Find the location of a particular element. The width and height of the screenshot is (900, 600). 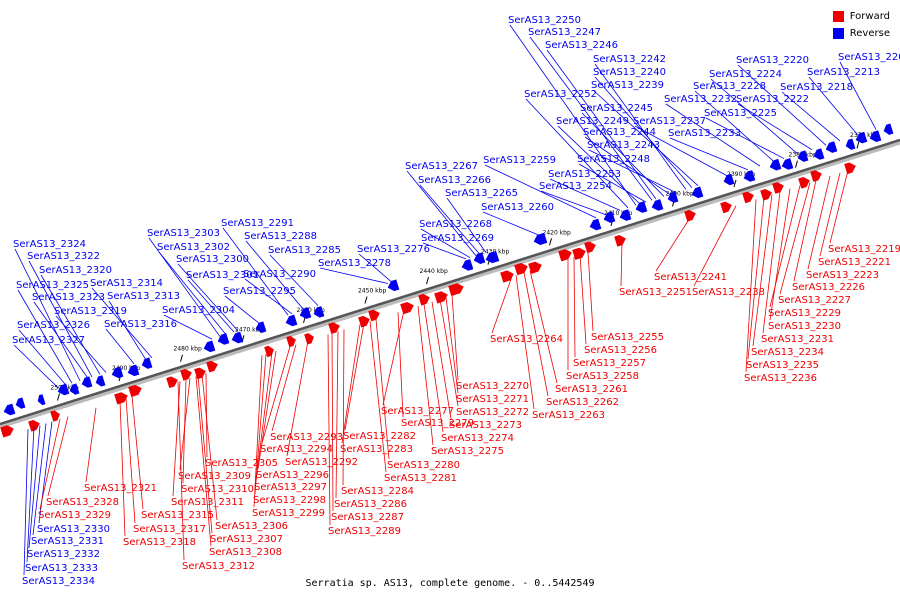

gene-label: SerAS13_2303 is located at coordinates (183, 233).